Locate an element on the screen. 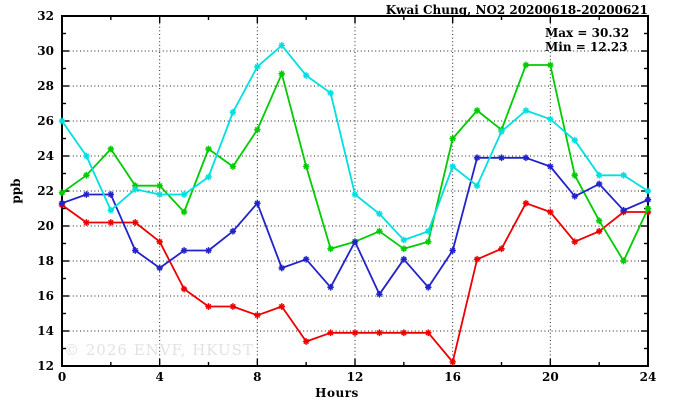 The width and height of the screenshot is (674, 409). y-tick-label: 30 is located at coordinates (45, 51).